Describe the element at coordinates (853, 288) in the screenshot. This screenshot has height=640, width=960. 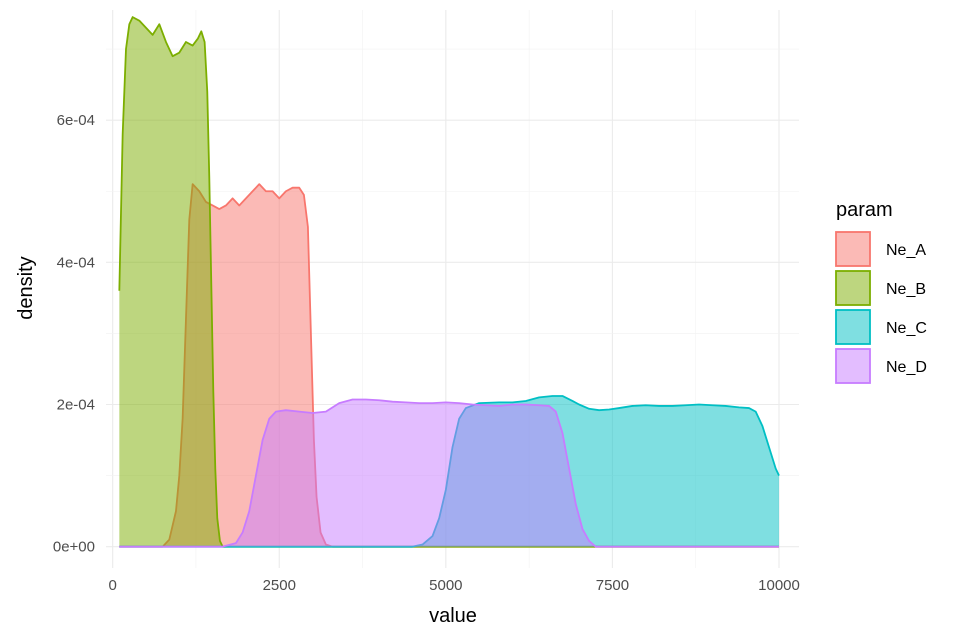
I see `legend-key-ne-b` at that location.